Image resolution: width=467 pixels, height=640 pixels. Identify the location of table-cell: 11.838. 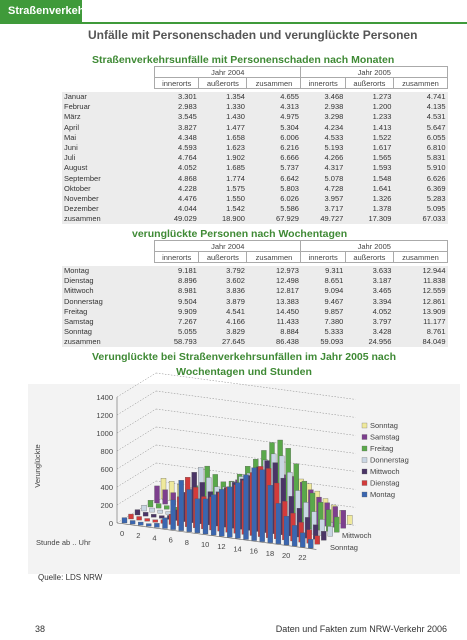
(420, 280).